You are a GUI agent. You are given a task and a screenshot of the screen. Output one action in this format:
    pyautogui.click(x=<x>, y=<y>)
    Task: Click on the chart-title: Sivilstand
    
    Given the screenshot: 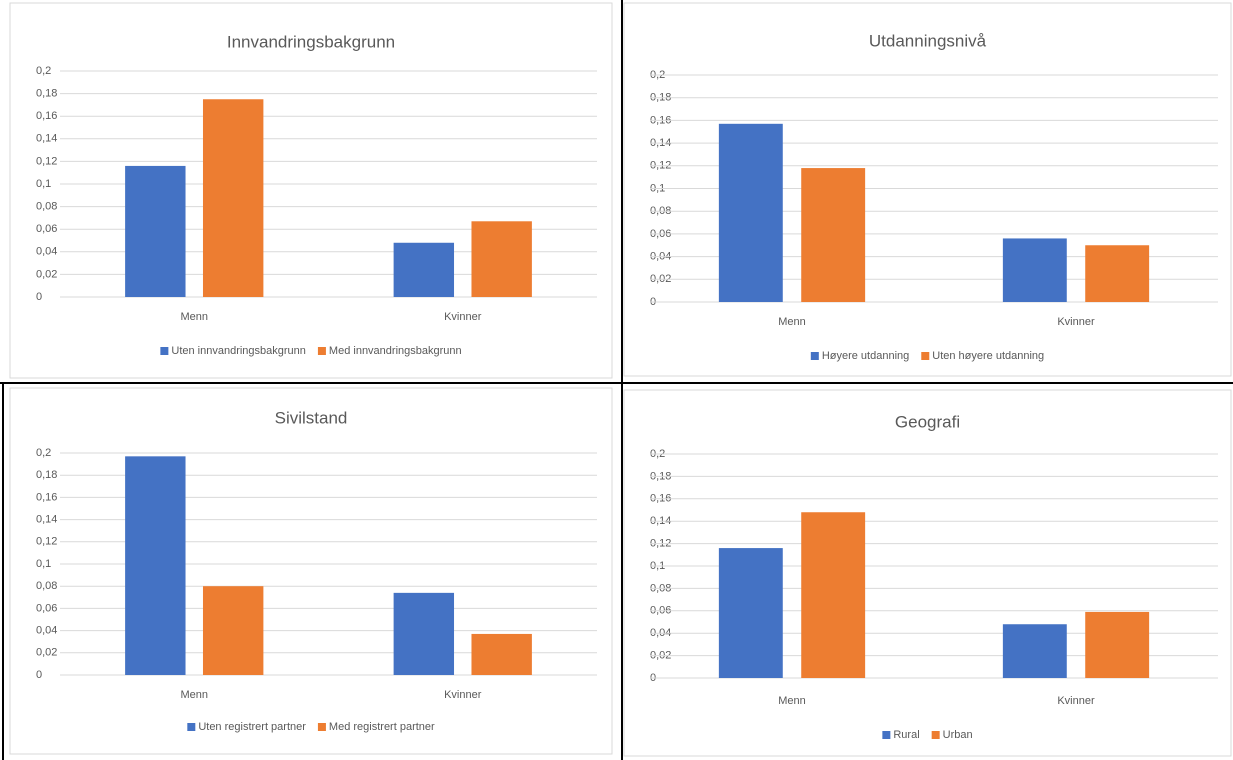 What is the action you would take?
    pyautogui.click(x=311, y=417)
    